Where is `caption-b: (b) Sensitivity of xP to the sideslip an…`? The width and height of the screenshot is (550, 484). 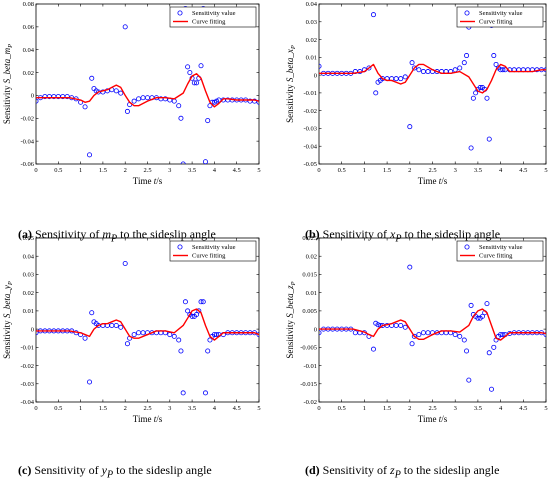
caption-b: (b) Sensitivity of xP to the sideslip an… is located at coordinates (402, 235).